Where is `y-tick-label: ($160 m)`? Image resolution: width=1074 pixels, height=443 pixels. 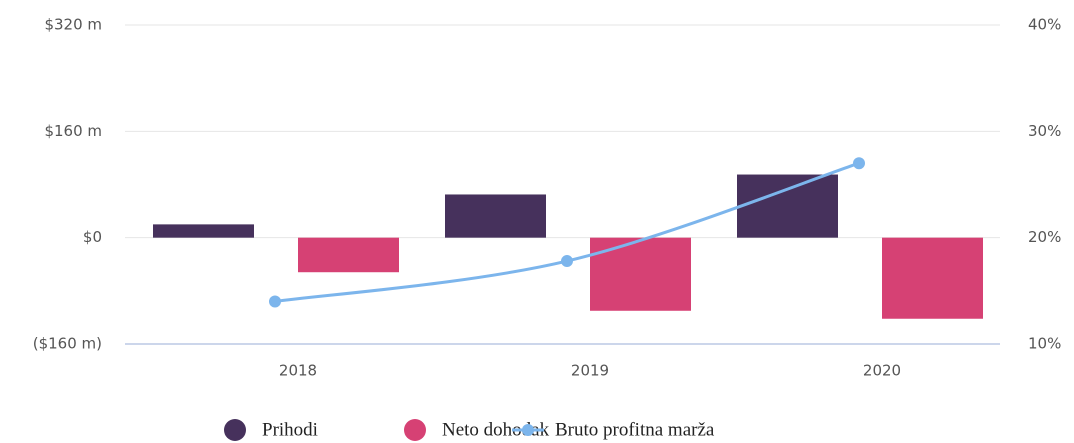
y-tick-label: ($160 m) is located at coordinates (67, 344).